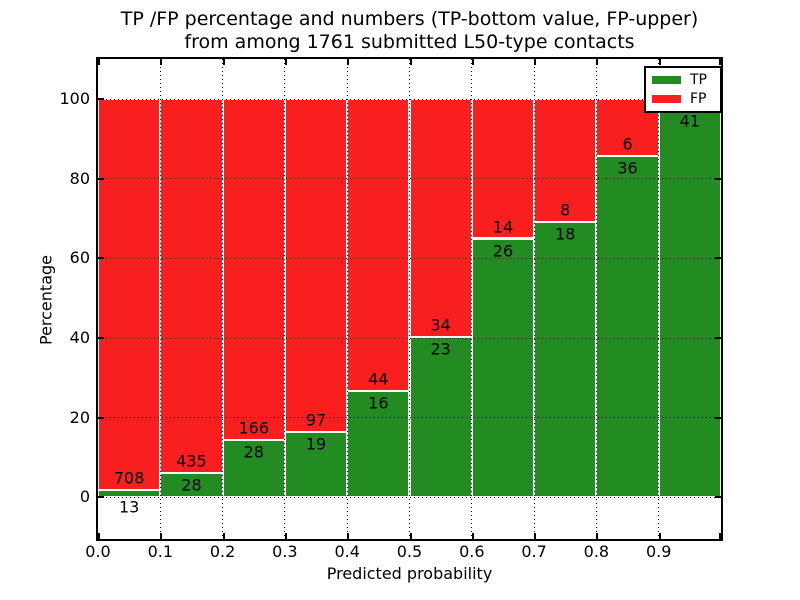 This screenshot has width=800, height=600. What do you see at coordinates (666, 99) in the screenshot?
I see `legend-swatch-fp` at bounding box center [666, 99].